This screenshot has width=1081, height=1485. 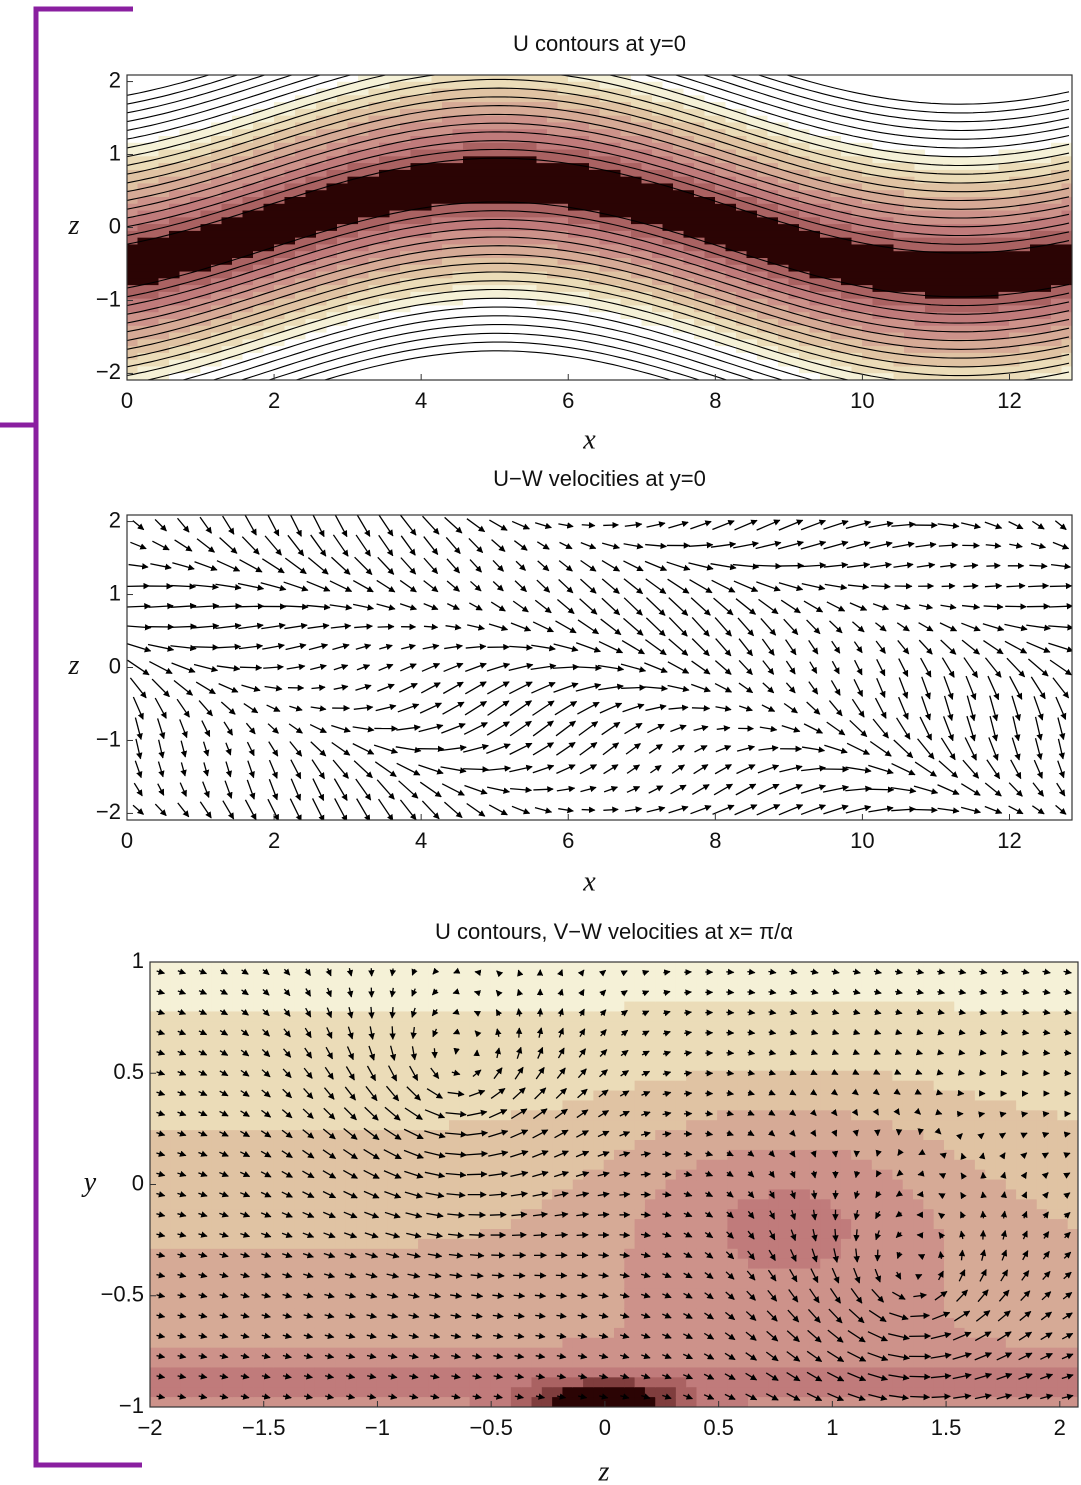 What do you see at coordinates (205, 647) in the screenshot?
I see `velocity-arrow` at bounding box center [205, 647].